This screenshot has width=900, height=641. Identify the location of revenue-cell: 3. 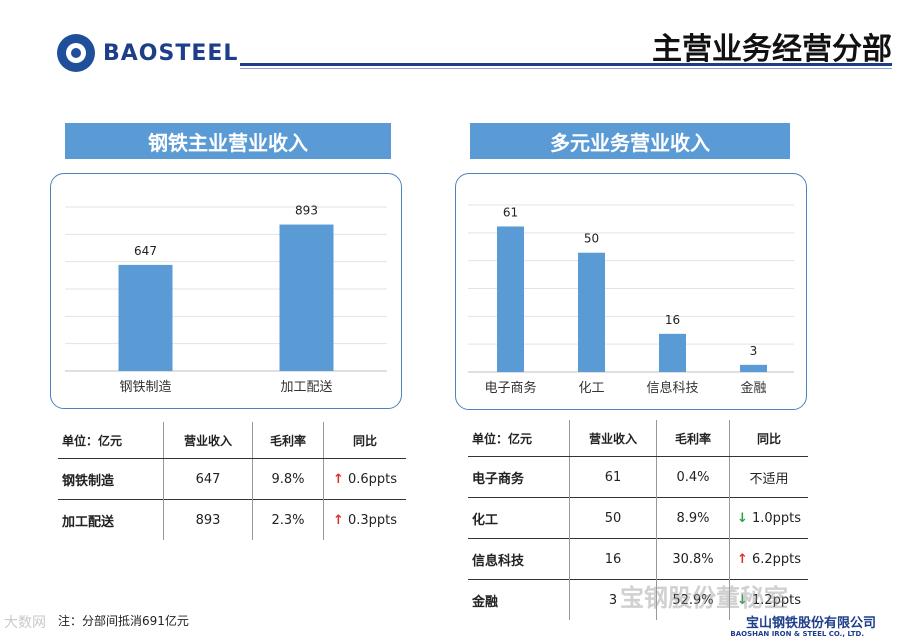
(613, 599).